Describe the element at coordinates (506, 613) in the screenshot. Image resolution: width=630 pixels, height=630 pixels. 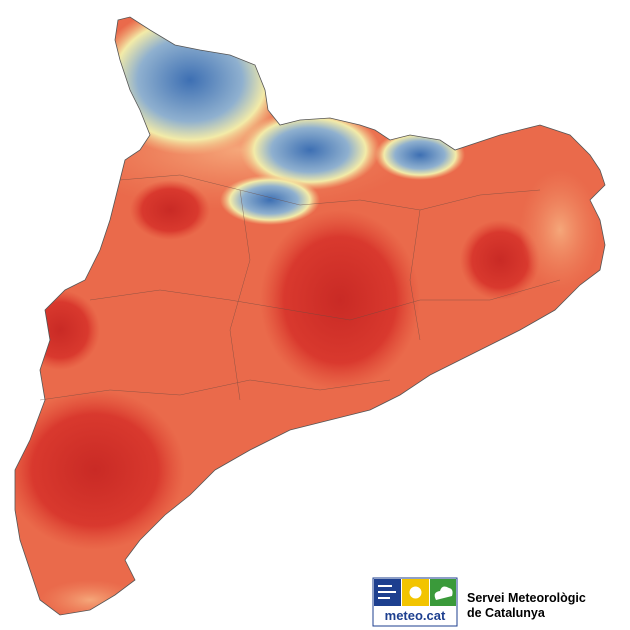
I see `logo-name: de Catalunya` at that location.